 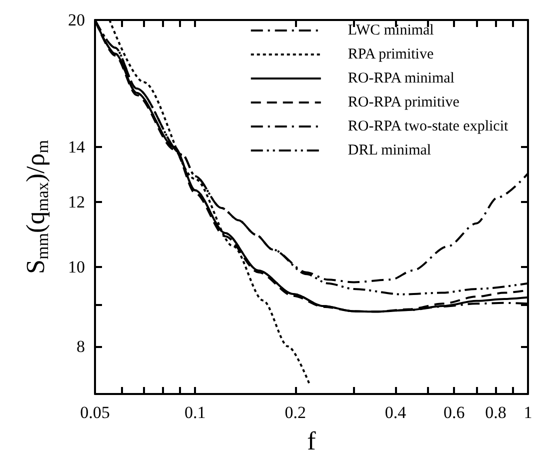 I want to click on y-tick-label: 20, so click(x=76, y=20).